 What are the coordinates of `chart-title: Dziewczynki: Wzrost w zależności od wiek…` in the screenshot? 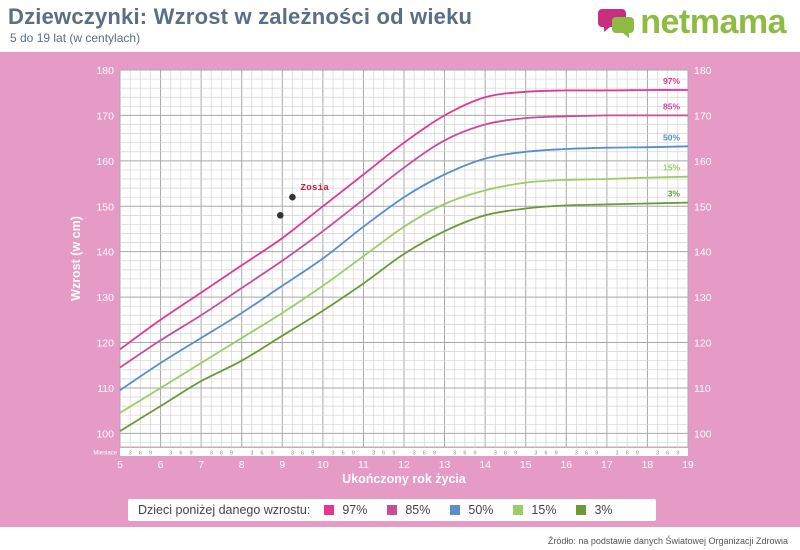 It's located at (240, 16).